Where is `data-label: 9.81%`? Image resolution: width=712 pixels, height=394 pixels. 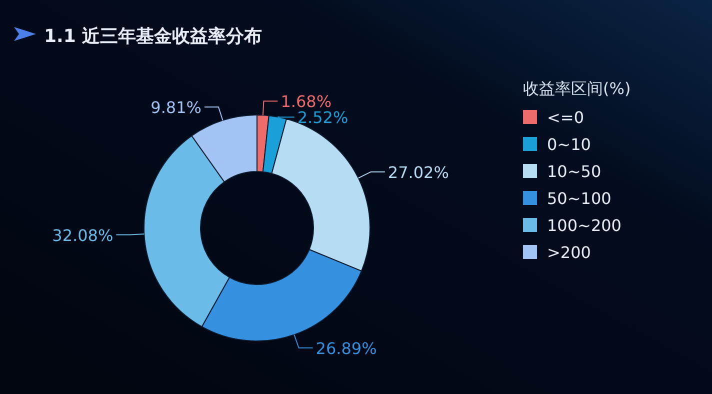 data-label: 9.81% is located at coordinates (176, 107).